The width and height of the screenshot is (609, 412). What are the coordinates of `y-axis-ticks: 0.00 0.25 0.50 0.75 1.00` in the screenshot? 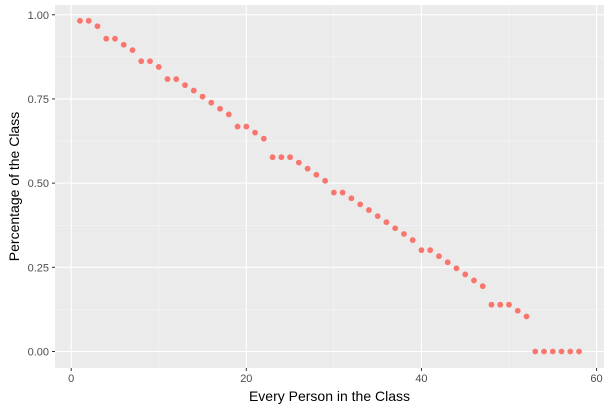 It's located at (41, 184).